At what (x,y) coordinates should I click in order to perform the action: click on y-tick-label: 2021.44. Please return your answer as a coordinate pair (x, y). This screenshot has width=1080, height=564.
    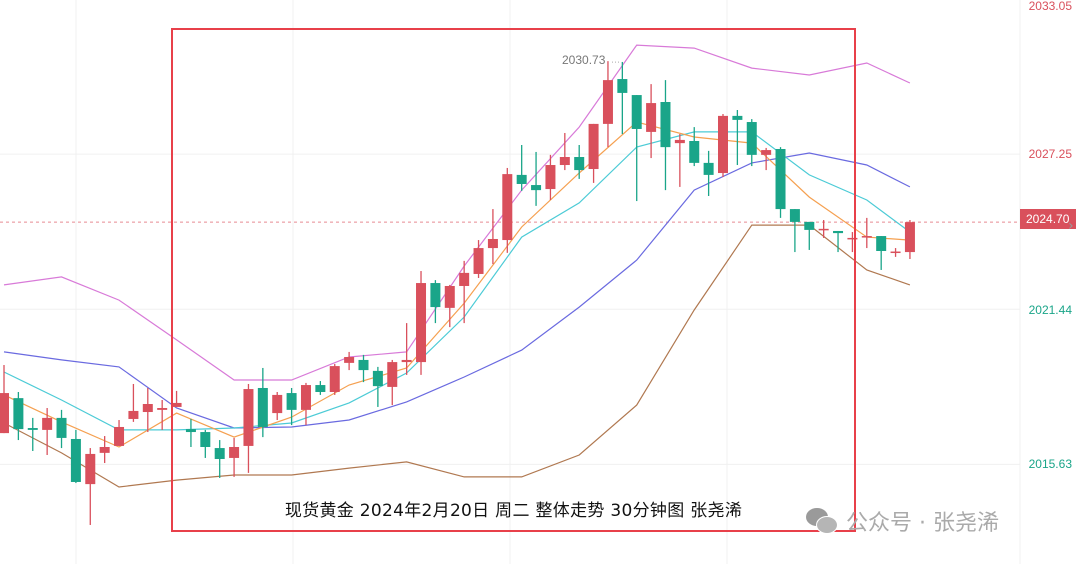
    Looking at the image, I should click on (1050, 310).